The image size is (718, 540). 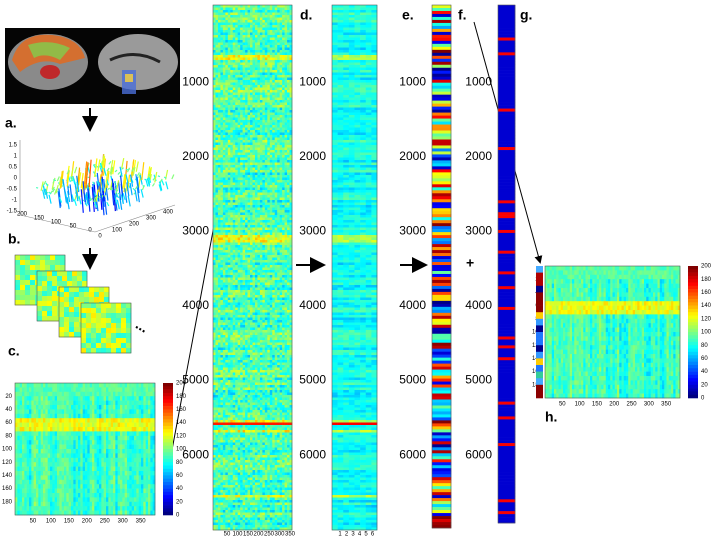 I want to click on y-tick-label: 180, so click(x=7, y=502).